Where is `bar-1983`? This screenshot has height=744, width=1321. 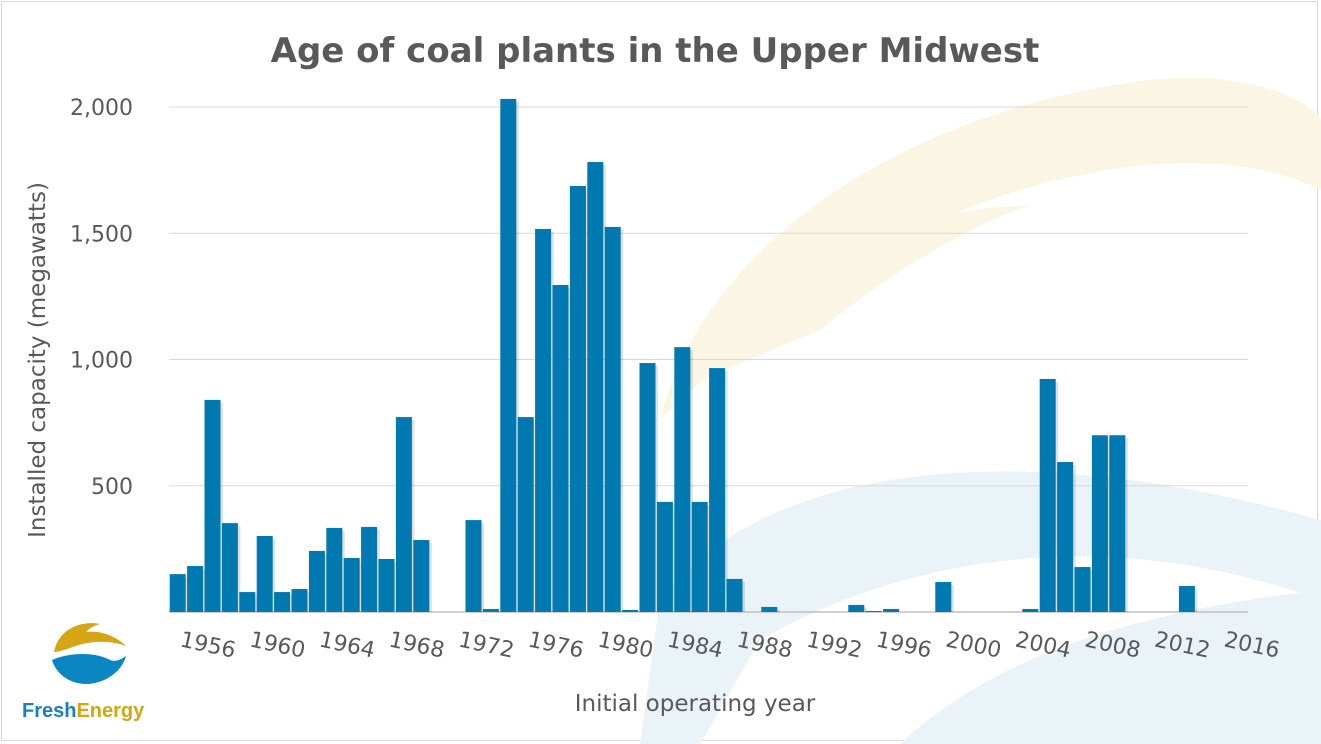
bar-1983 is located at coordinates (682, 479).